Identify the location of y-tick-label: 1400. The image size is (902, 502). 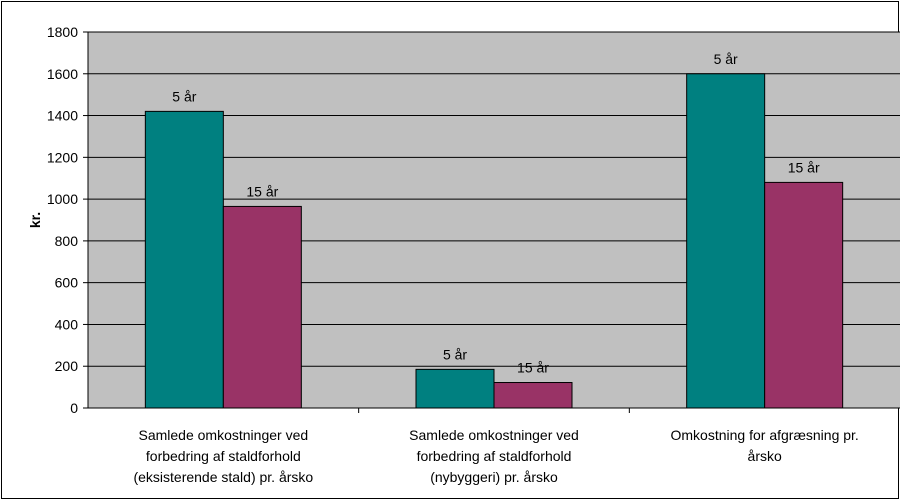
(62, 116).